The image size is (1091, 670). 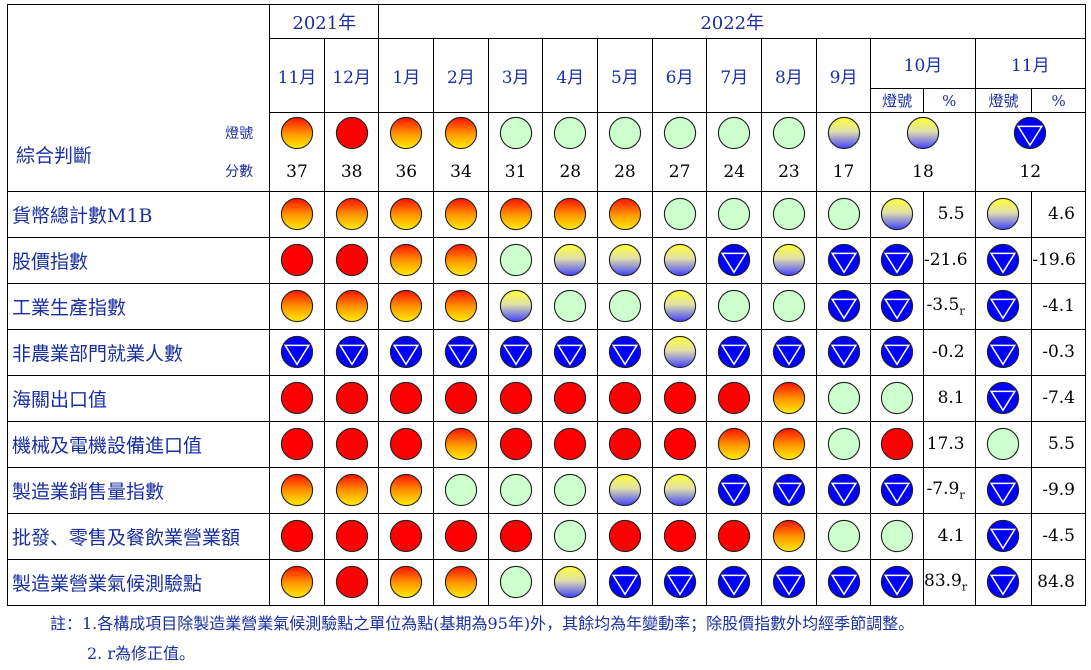 What do you see at coordinates (1058, 352) in the screenshot?
I see `value-number: -0.3` at bounding box center [1058, 352].